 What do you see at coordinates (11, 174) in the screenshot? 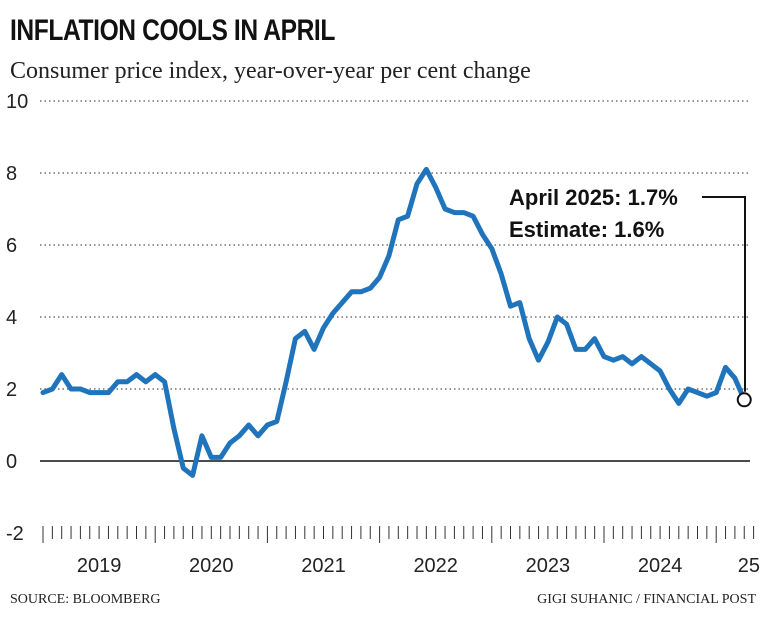
I see `y-tick-label: 8` at bounding box center [11, 174].